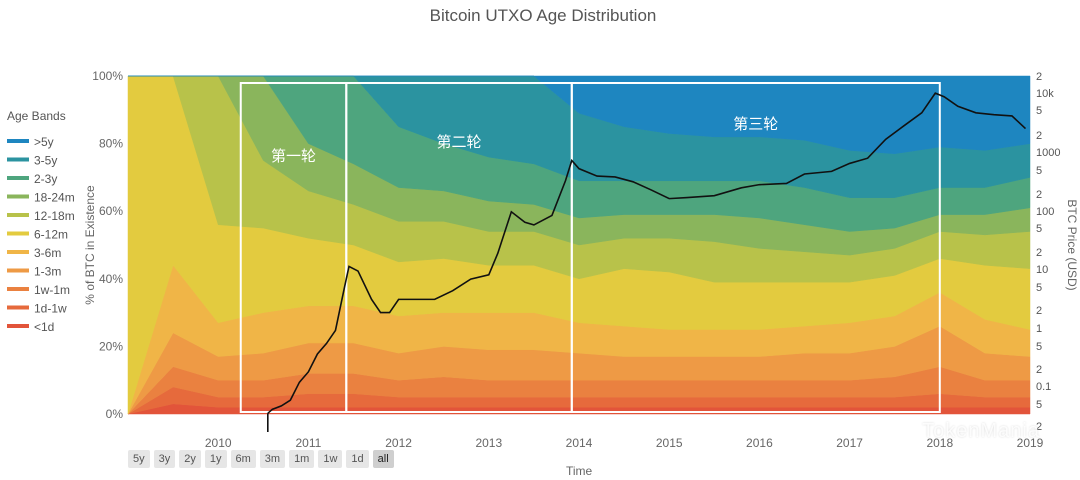 The height and width of the screenshot is (480, 1080). I want to click on legend-label-7: 1-3m, so click(47, 272).